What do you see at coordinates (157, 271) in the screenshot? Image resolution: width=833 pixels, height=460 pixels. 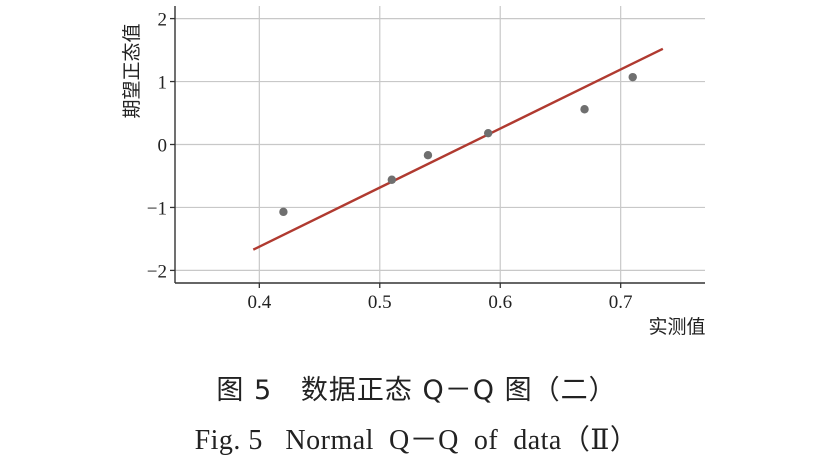 I see `y-tick-label: −2` at bounding box center [157, 271].